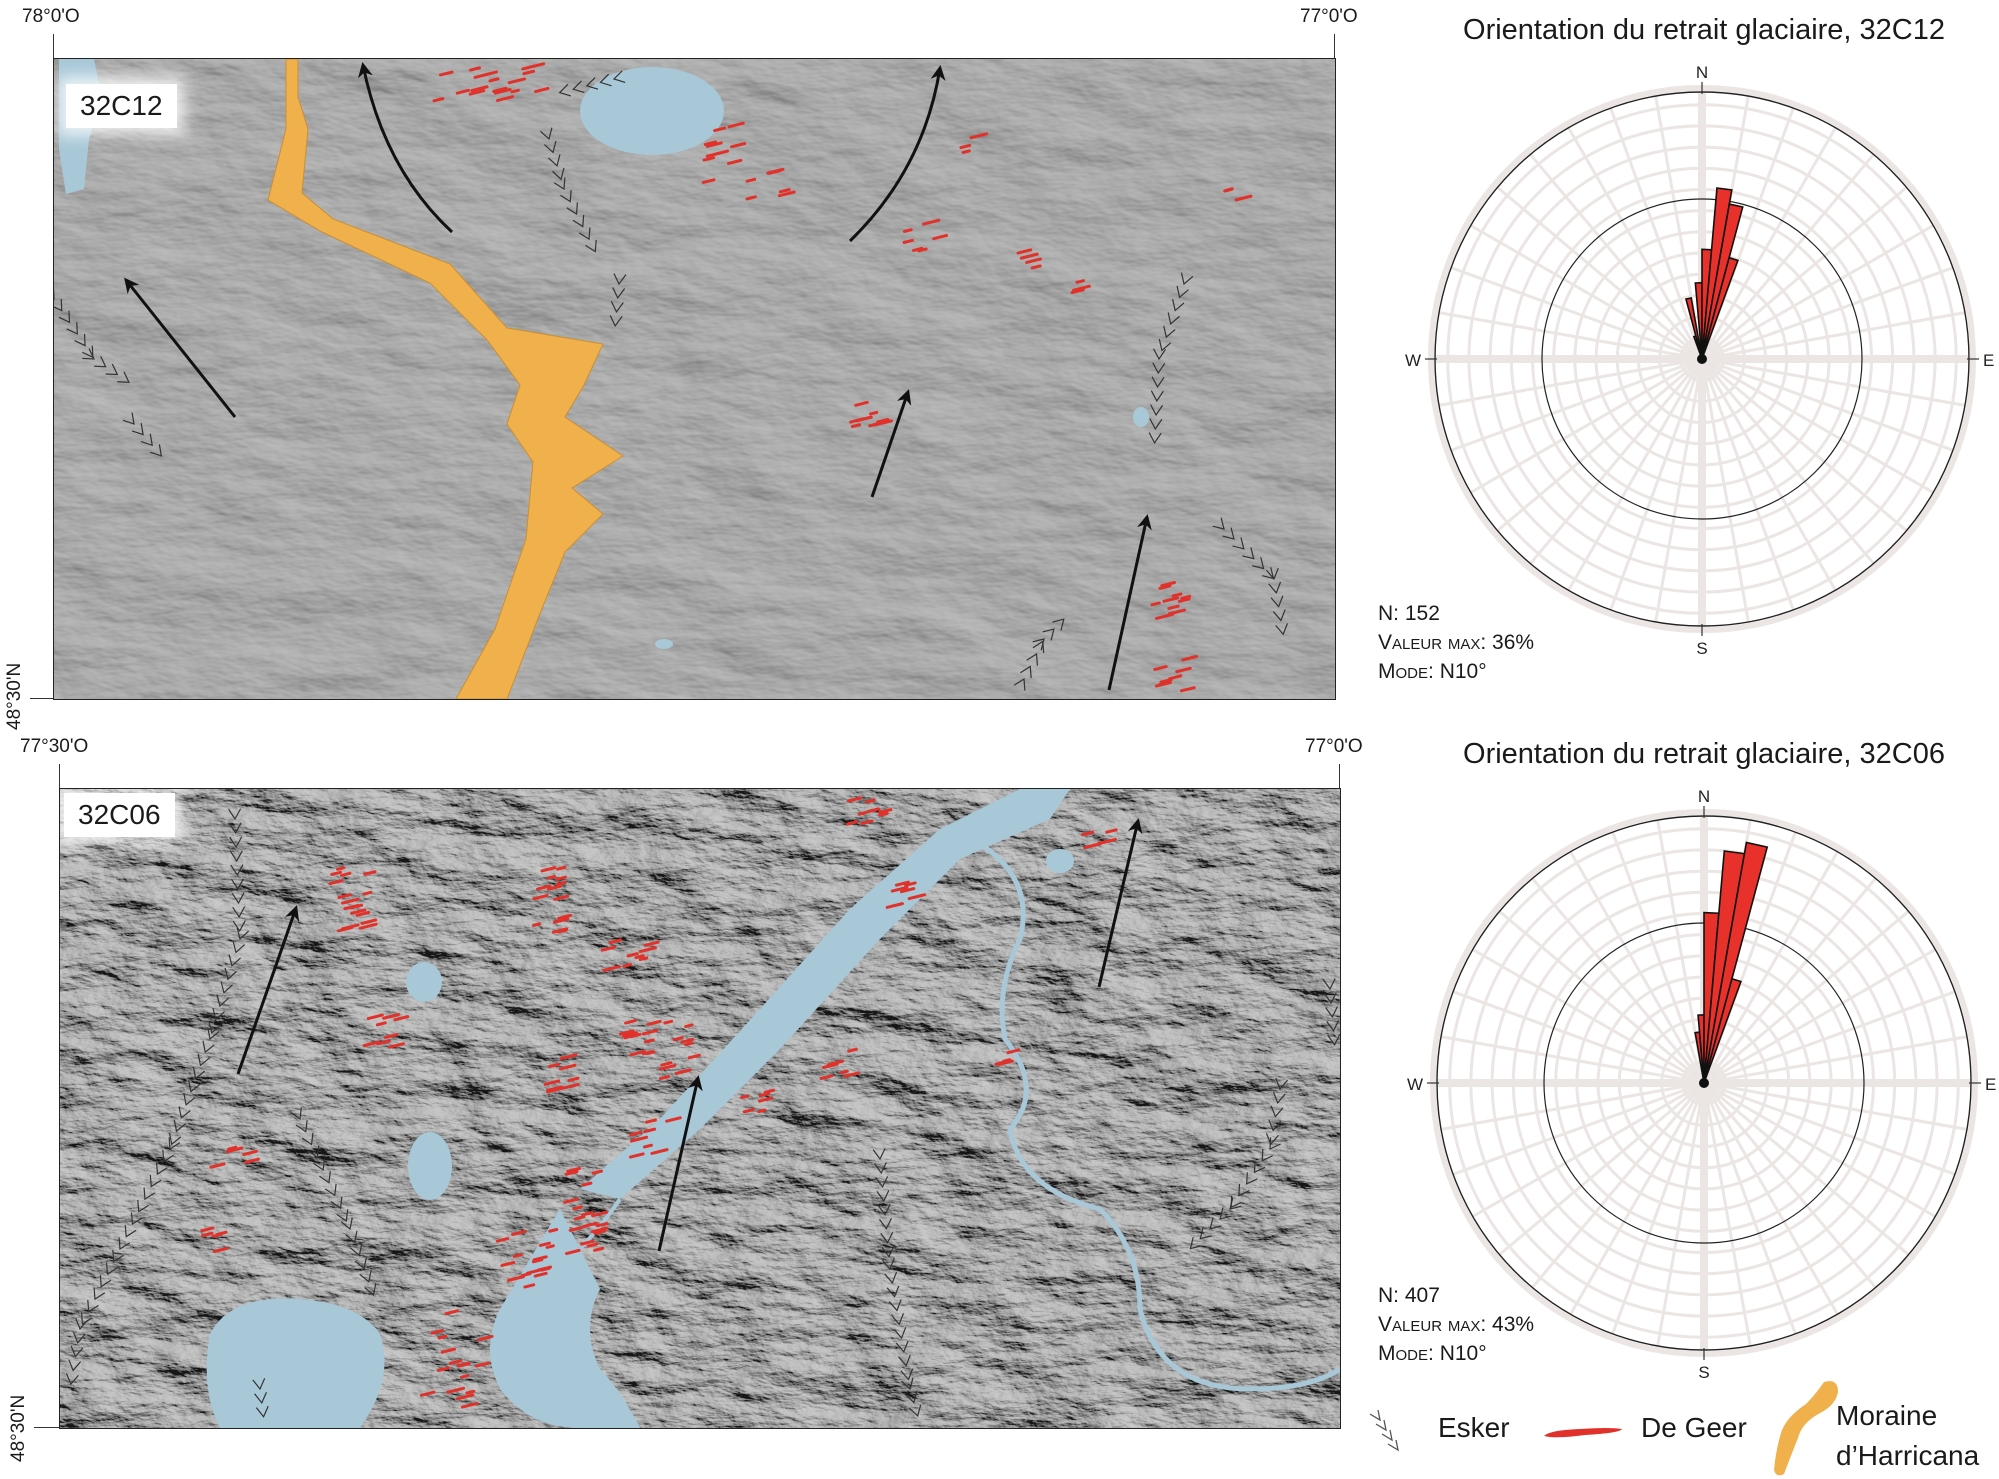 The width and height of the screenshot is (1999, 1479). I want to click on stat-value: 407, so click(1422, 1295).